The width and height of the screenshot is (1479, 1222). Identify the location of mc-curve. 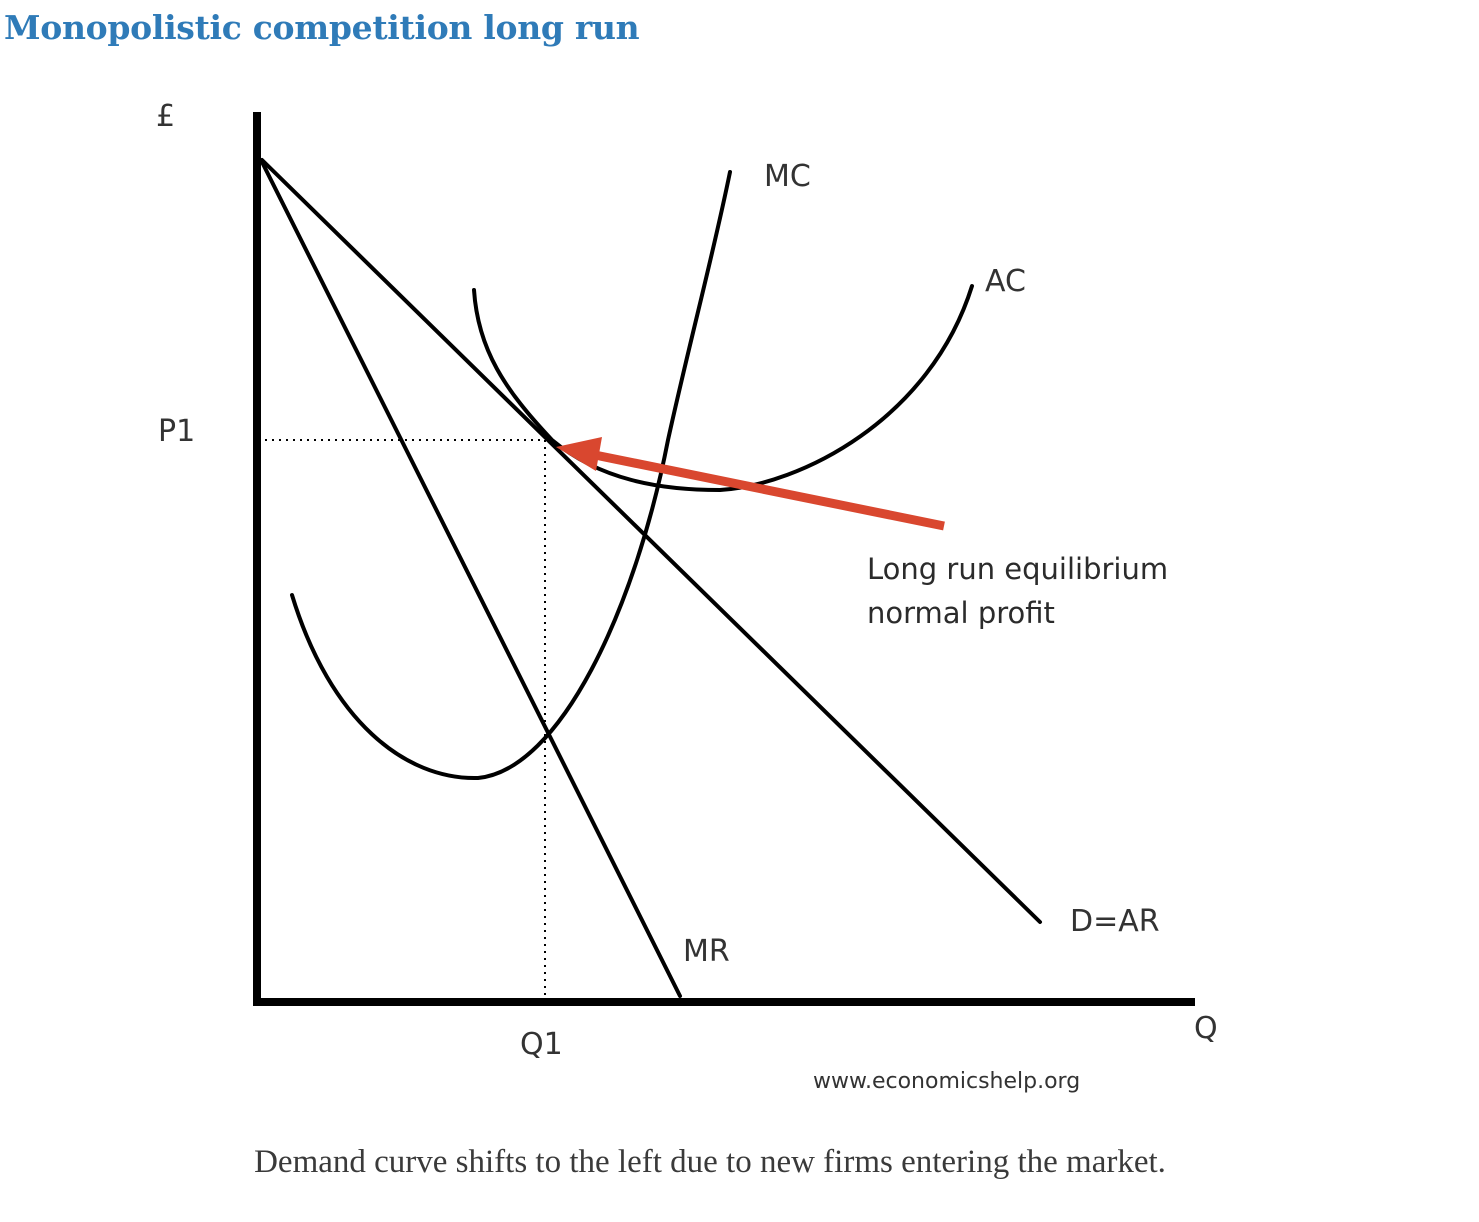
(511, 475).